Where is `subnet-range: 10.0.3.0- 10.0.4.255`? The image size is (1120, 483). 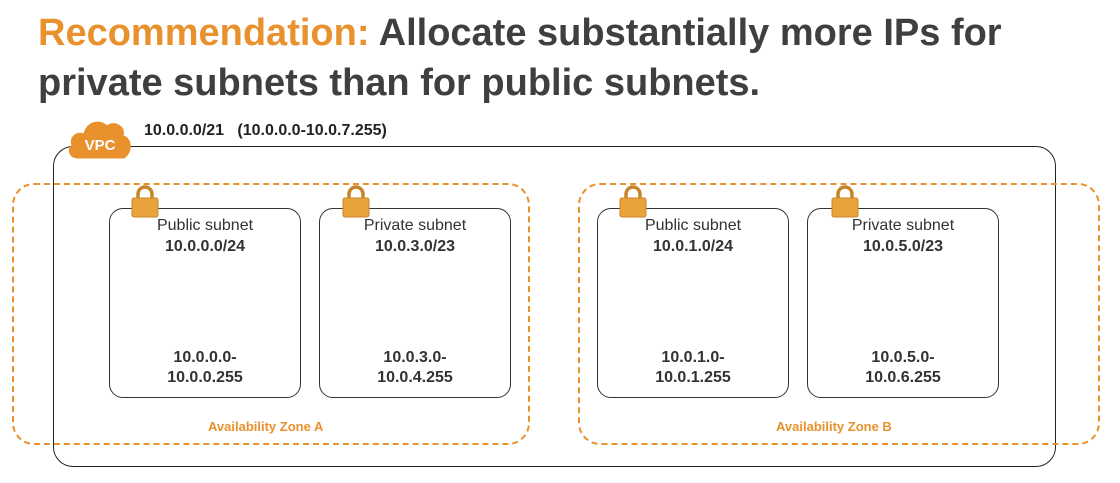
subnet-range: 10.0.3.0- 10.0.4.255 is located at coordinates (415, 368).